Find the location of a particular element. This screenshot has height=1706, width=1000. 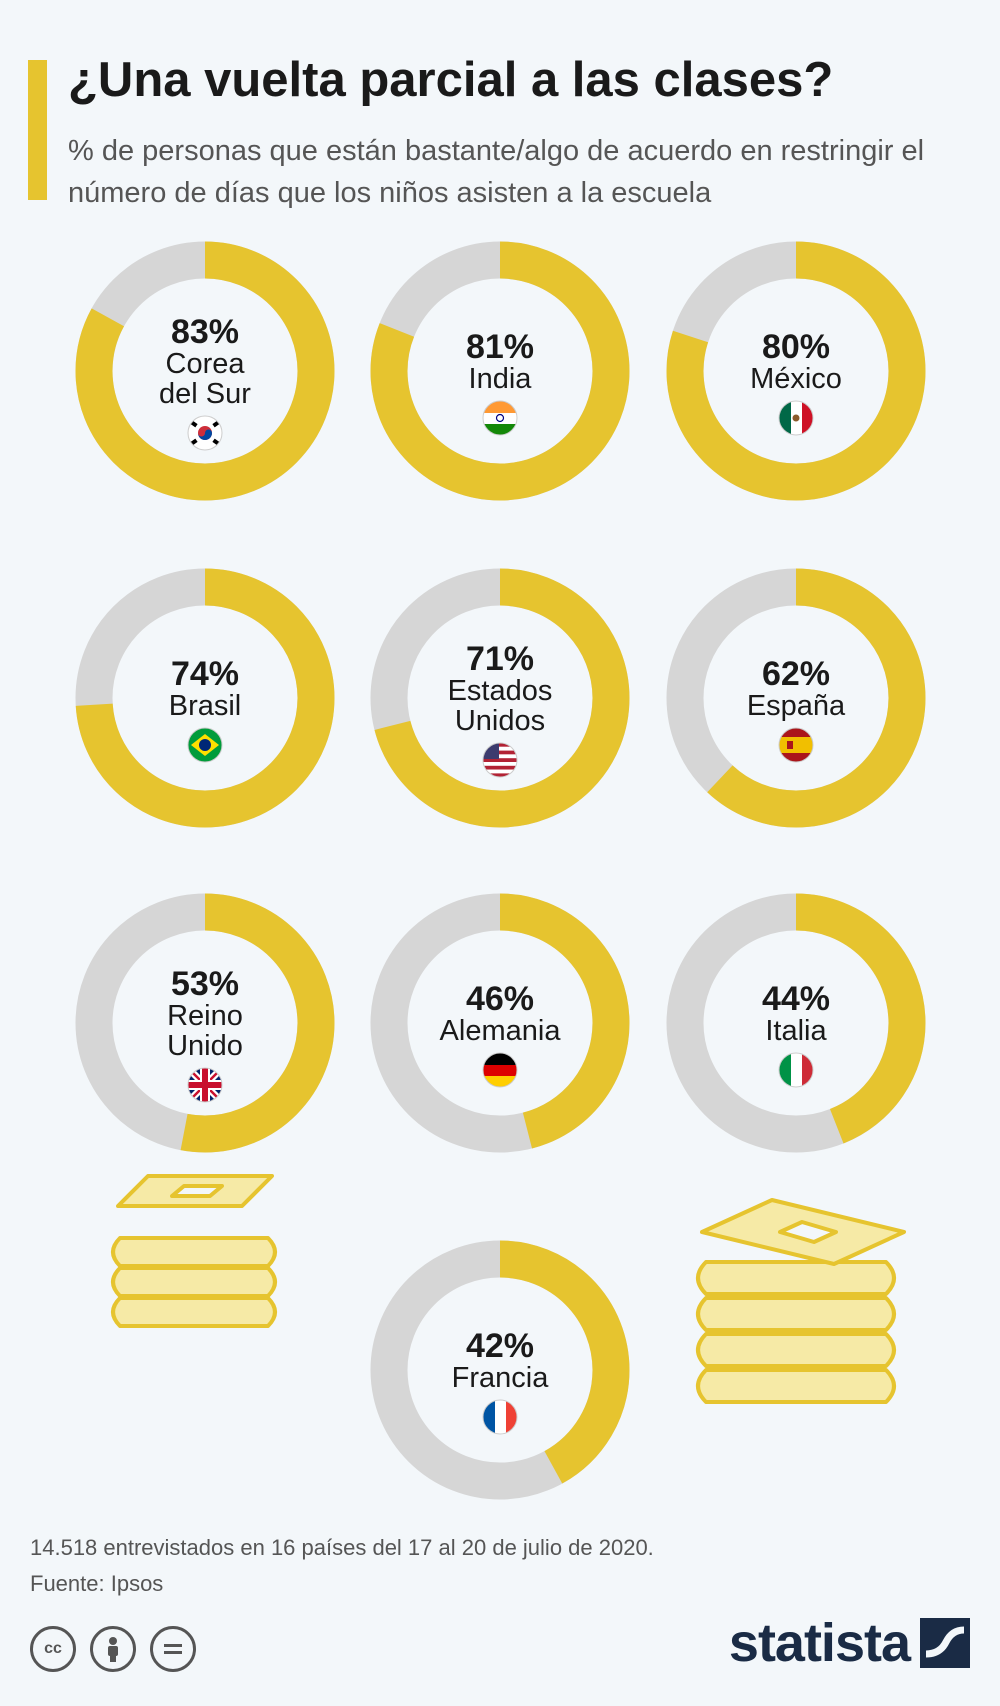

cc-icon: cc is located at coordinates (53, 1649).